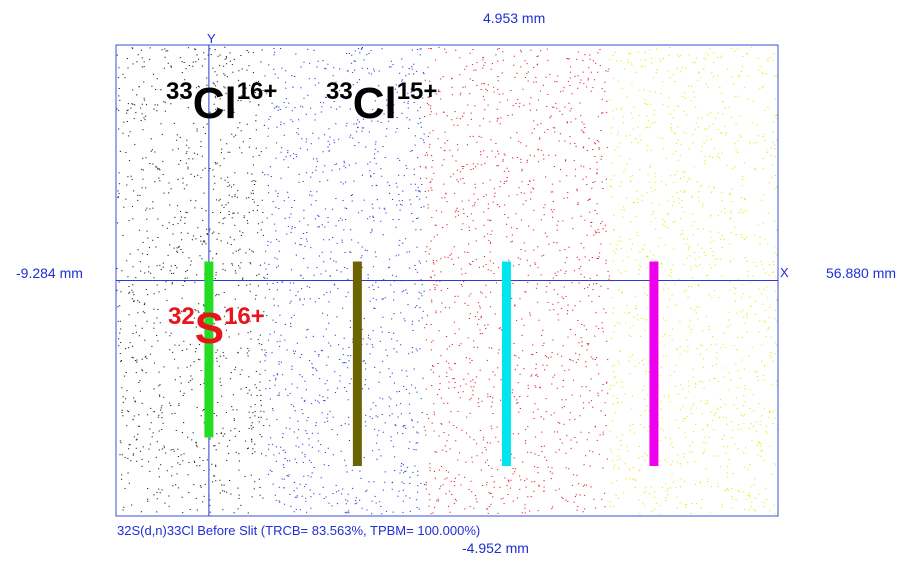  I want to click on ion-label-33cl15: 33Cl15+, so click(381, 103).